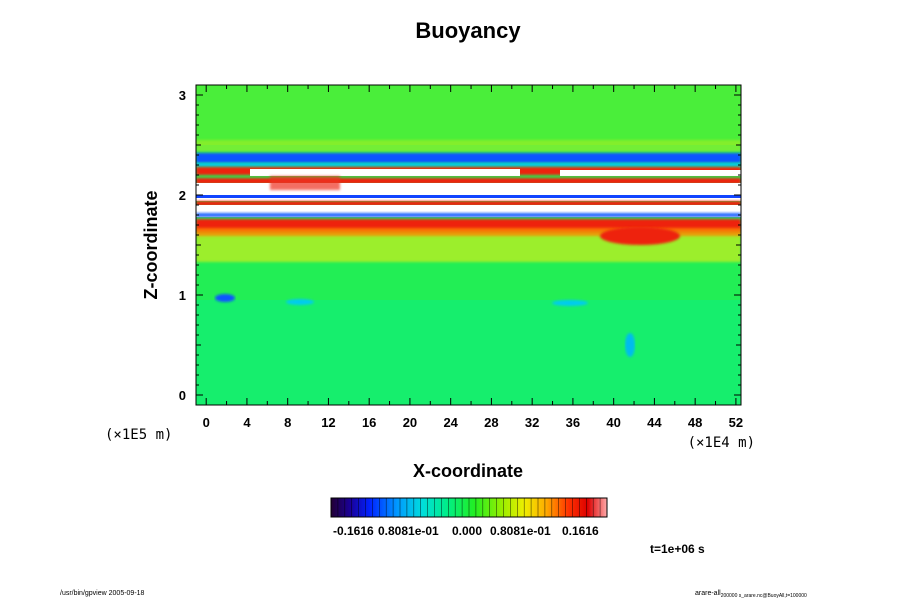 This screenshot has height=600, width=900. What do you see at coordinates (369, 422) in the screenshot?
I see `x-tick-label: 16` at bounding box center [369, 422].